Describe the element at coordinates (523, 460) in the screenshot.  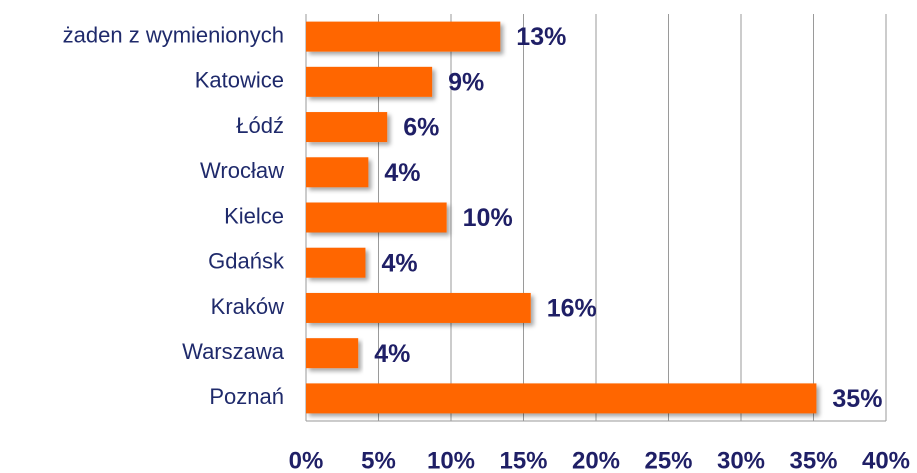
I see `x-tick-label: 15%` at that location.